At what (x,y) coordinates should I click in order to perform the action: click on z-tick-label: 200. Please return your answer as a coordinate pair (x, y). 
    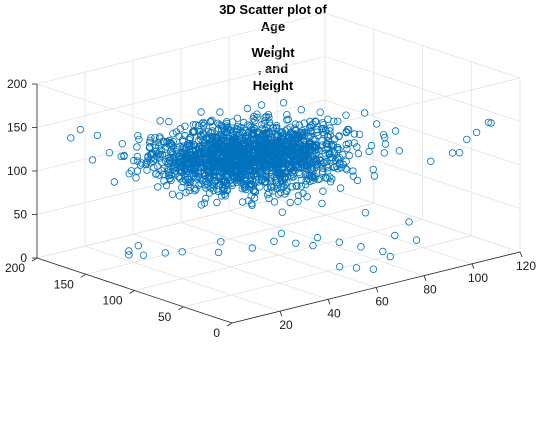
    Looking at the image, I should click on (17, 84).